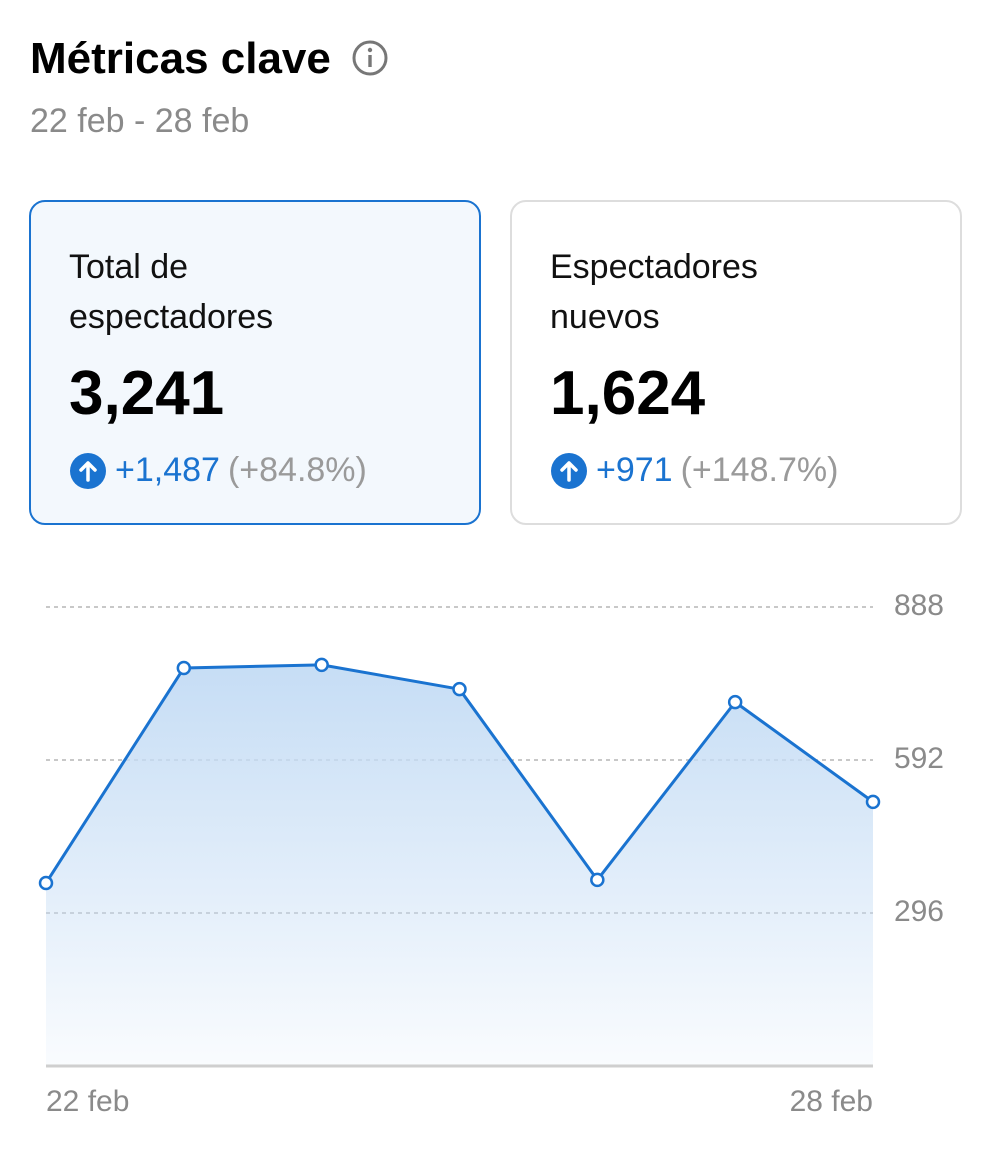 The image size is (1006, 1164). I want to click on metric-card: Espectadores nuevos 1,624 +971 (+148.7%), so click(736, 362).